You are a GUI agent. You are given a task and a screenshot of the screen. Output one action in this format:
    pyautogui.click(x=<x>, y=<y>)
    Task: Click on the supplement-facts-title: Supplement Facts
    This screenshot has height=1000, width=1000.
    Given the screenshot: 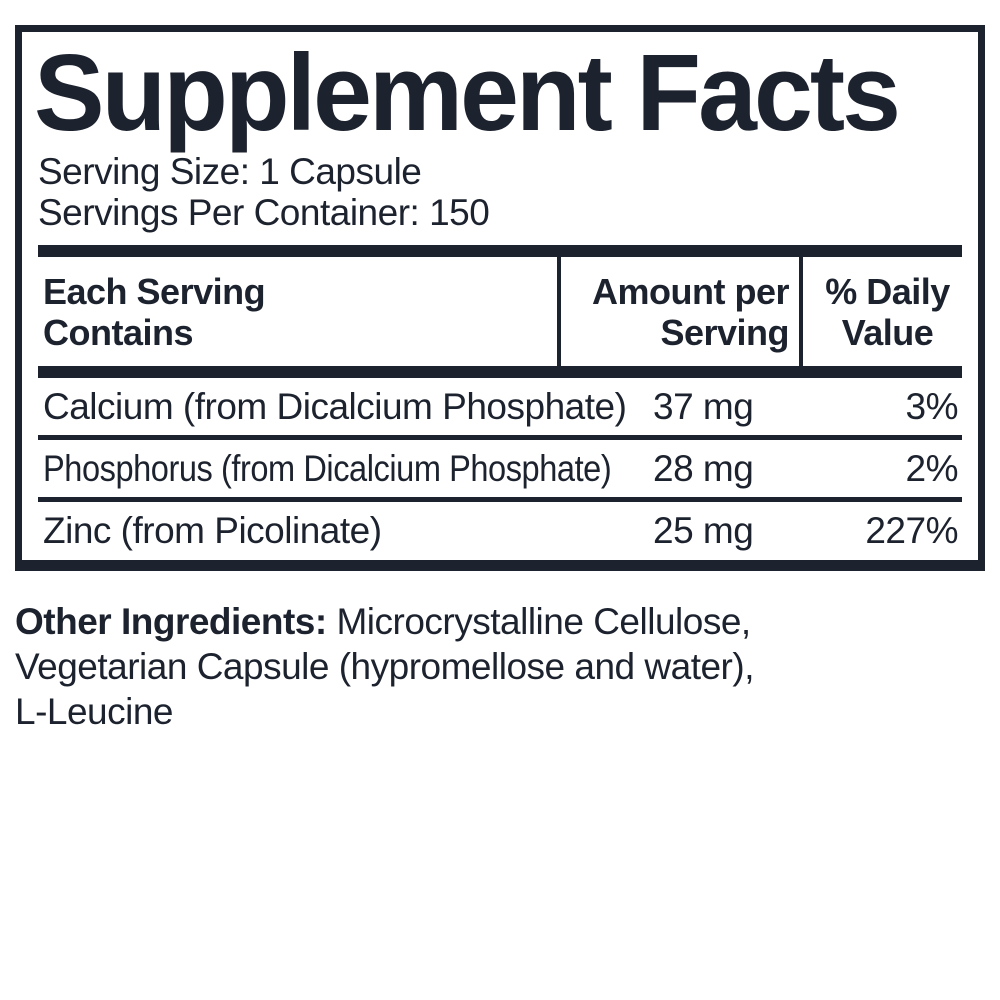 What is the action you would take?
    pyautogui.click(x=467, y=93)
    